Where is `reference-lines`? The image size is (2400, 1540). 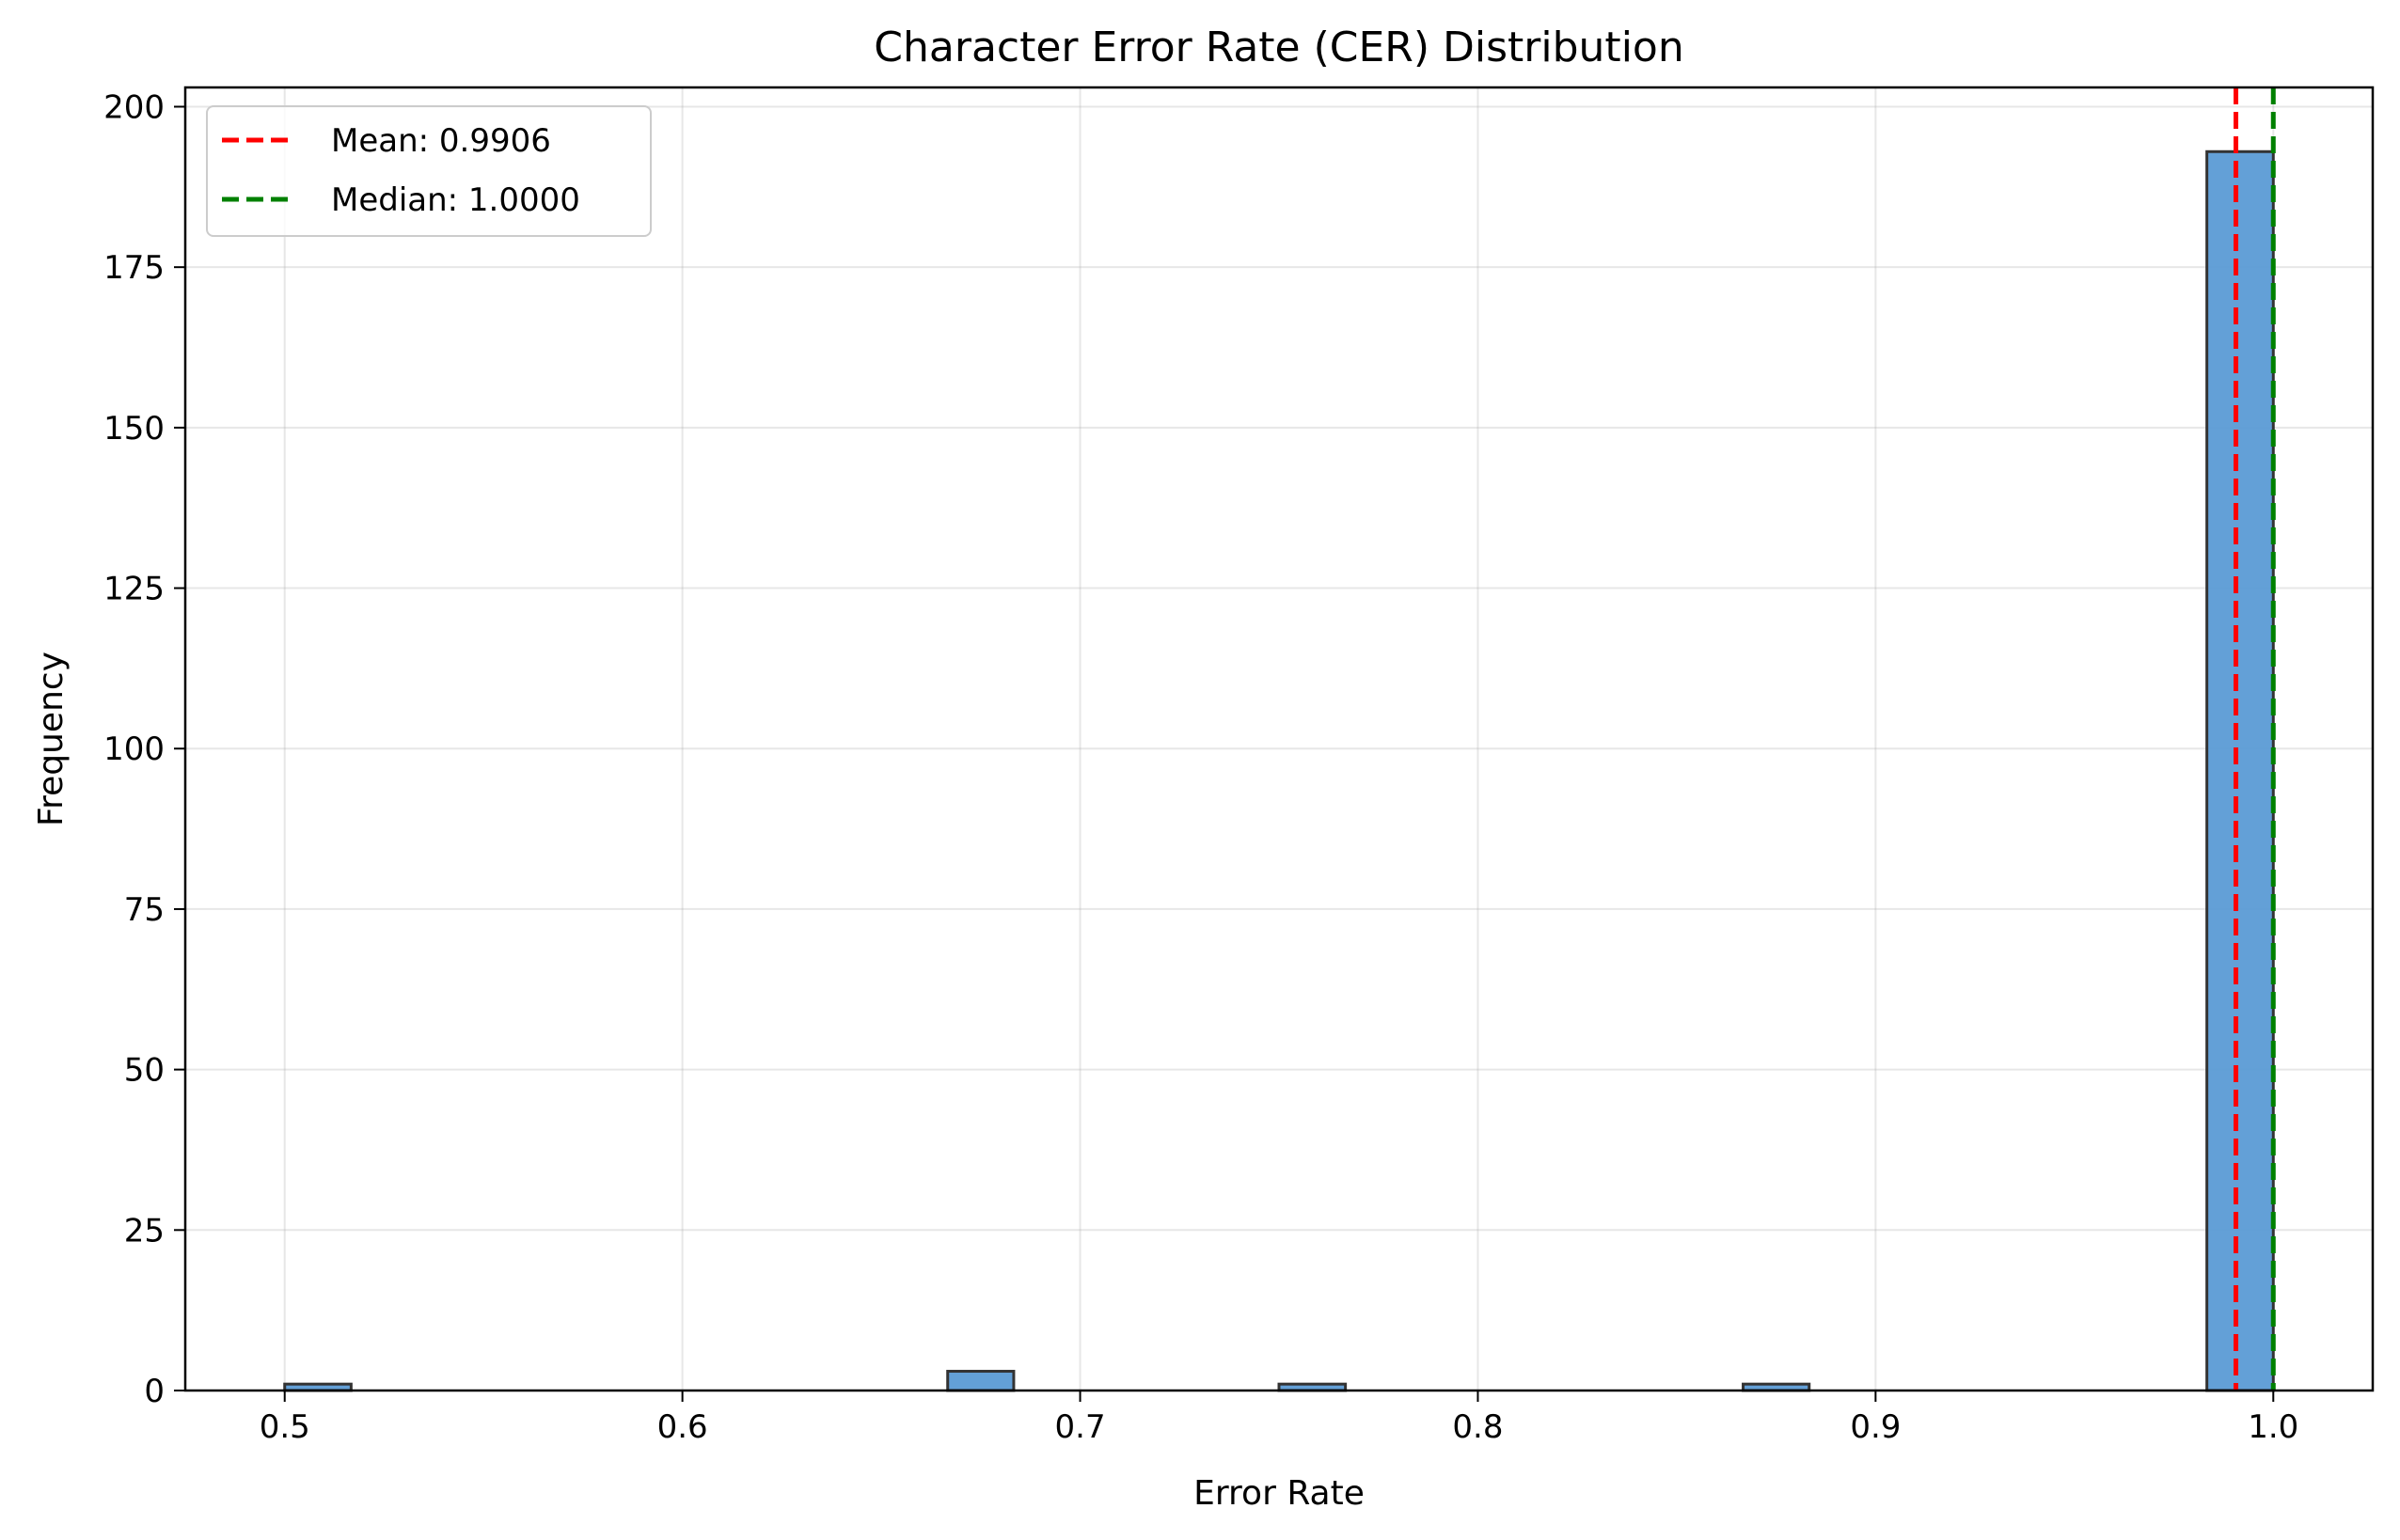
reference-lines is located at coordinates (2255, 739).